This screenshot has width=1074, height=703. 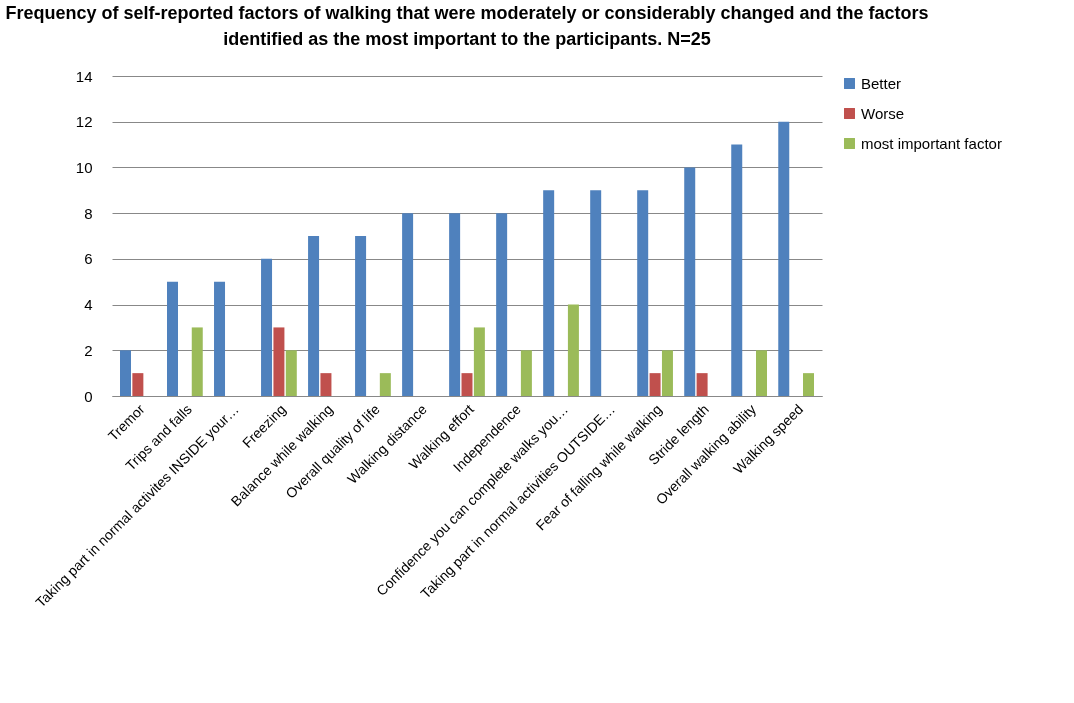 I want to click on y-tick-label: 8, so click(x=88, y=213).